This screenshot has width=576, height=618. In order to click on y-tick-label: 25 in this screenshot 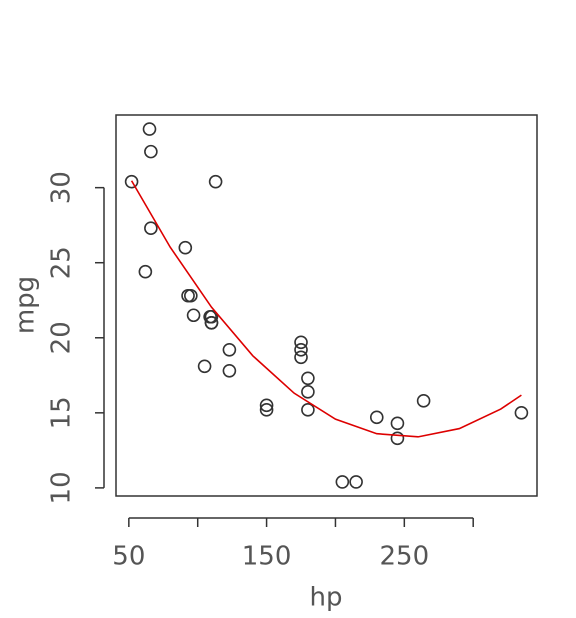, I will do `click(62, 262)`.